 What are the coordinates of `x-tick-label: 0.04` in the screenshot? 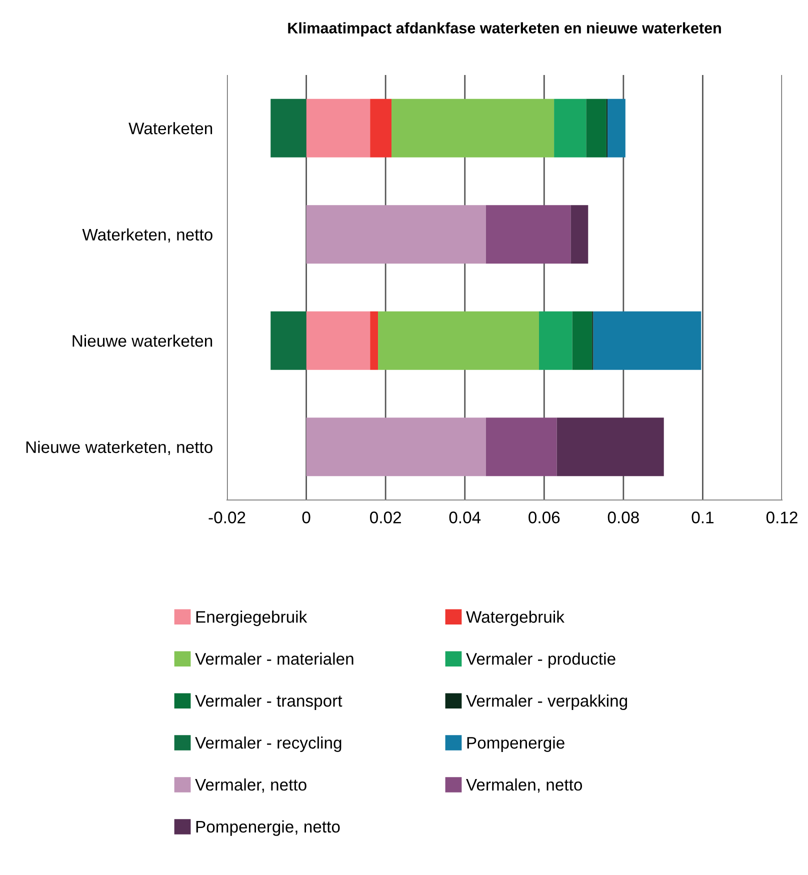 It's located at (465, 518).